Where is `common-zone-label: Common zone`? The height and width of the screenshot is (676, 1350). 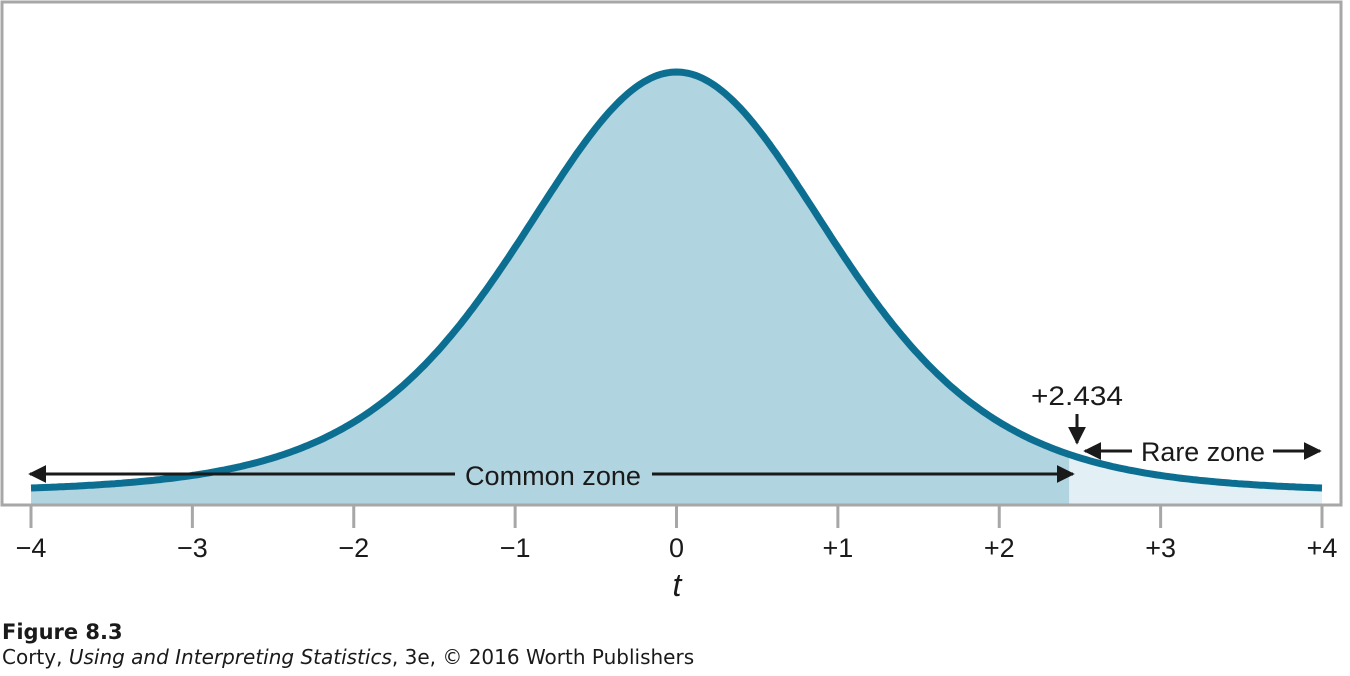
common-zone-label: Common zone is located at coordinates (553, 476).